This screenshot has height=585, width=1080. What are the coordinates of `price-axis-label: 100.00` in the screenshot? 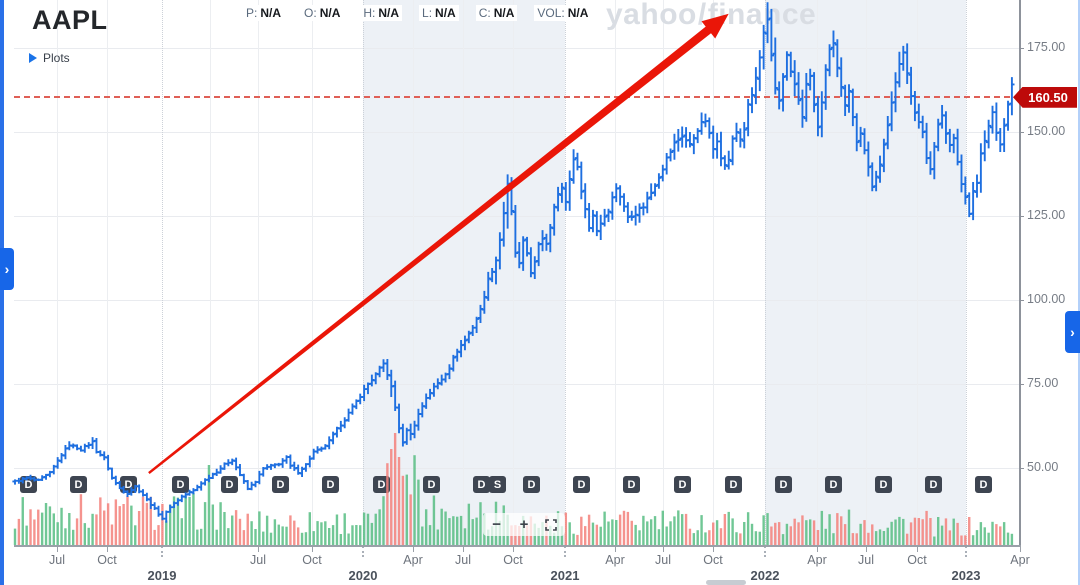 It's located at (1046, 299).